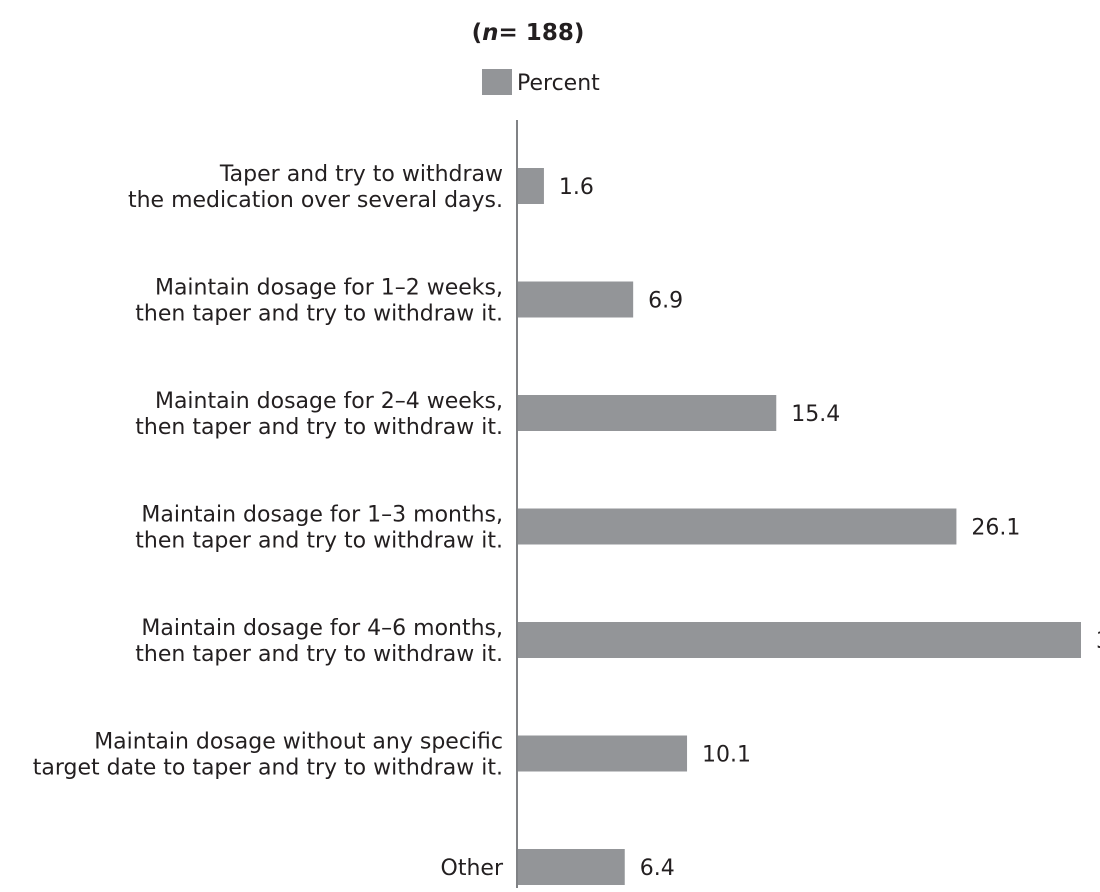 This screenshot has height=892, width=1100. I want to click on category-label-line: Taper and try to withdraw, so click(361, 174).